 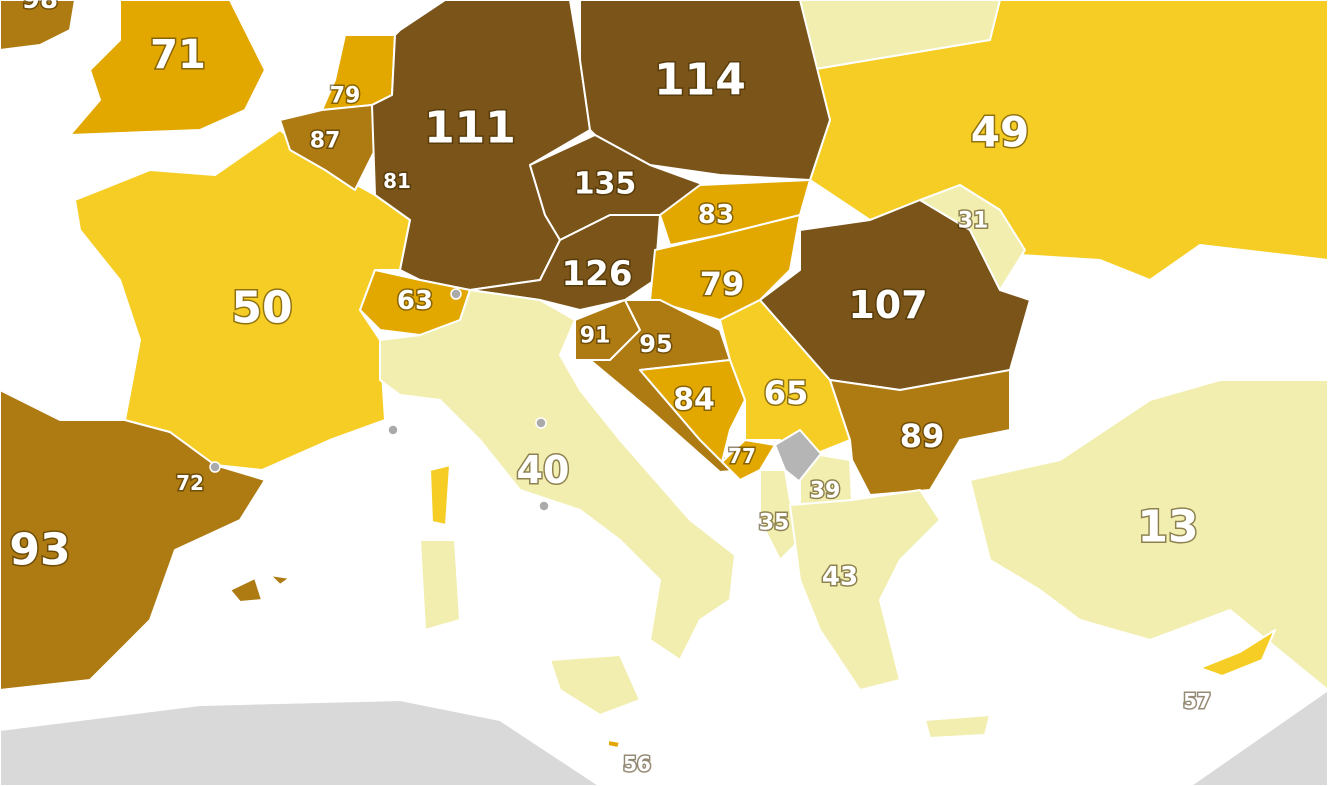 What do you see at coordinates (716, 215) in the screenshot?
I see `value-label-slovakia: 83` at bounding box center [716, 215].